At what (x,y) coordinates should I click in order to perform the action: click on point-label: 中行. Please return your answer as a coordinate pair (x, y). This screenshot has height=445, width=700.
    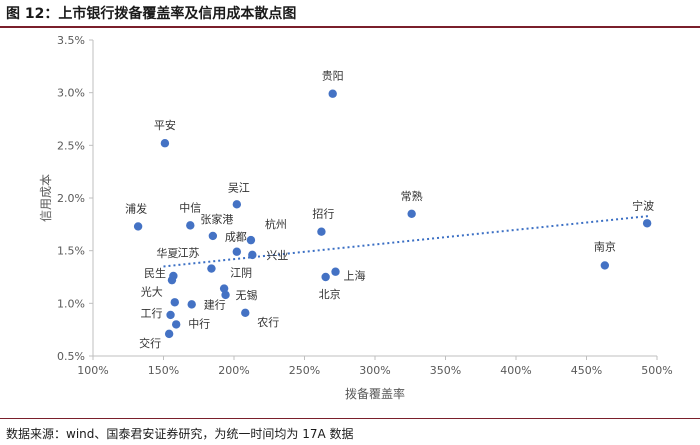
    Looking at the image, I should click on (199, 323).